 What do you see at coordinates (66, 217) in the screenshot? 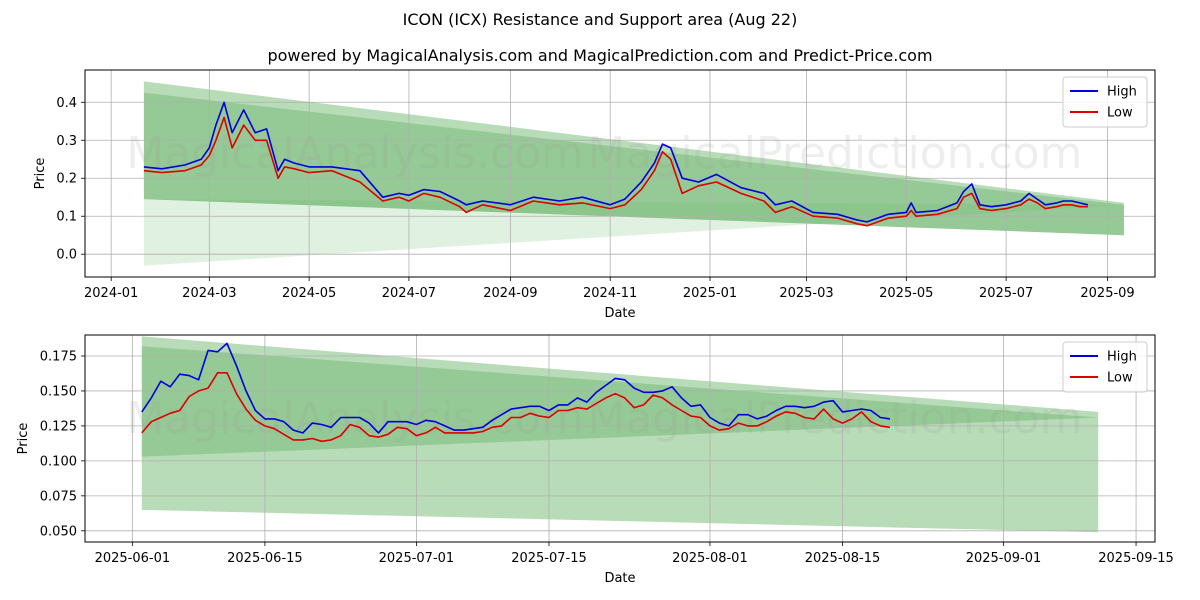
I see `y-tick-label: 0.1` at bounding box center [66, 217].